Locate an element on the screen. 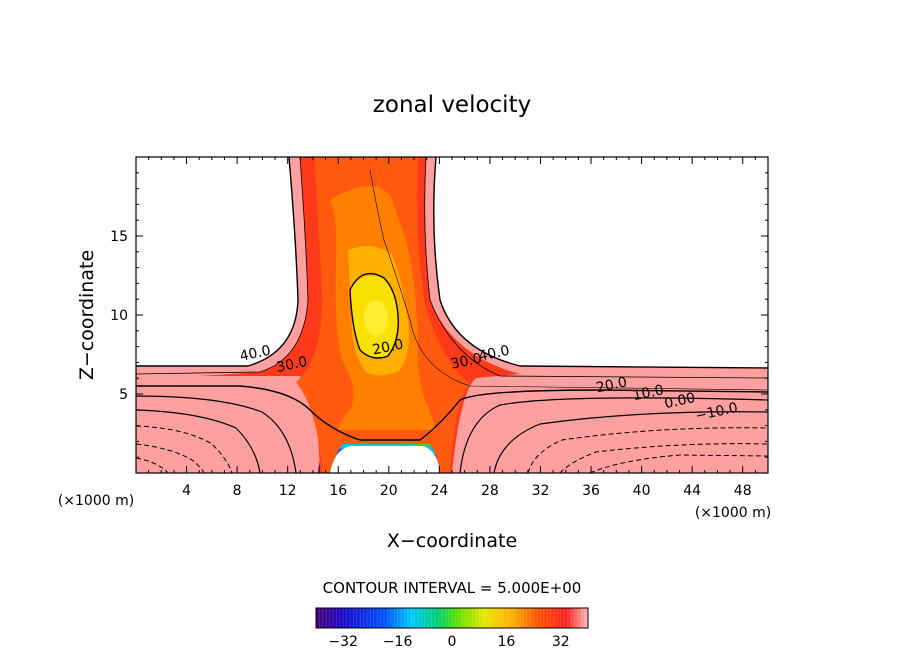  colorbar-tick-label: −32 is located at coordinates (343, 642).